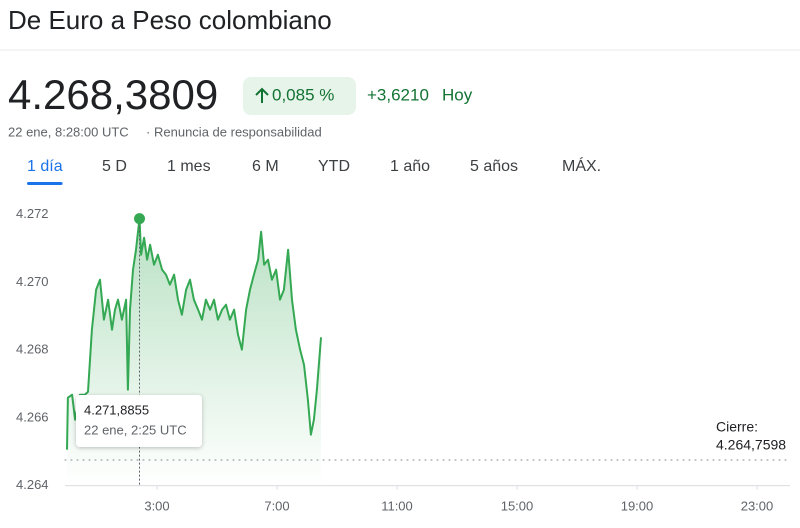  I want to click on price: 4.268,3809, so click(113, 94).